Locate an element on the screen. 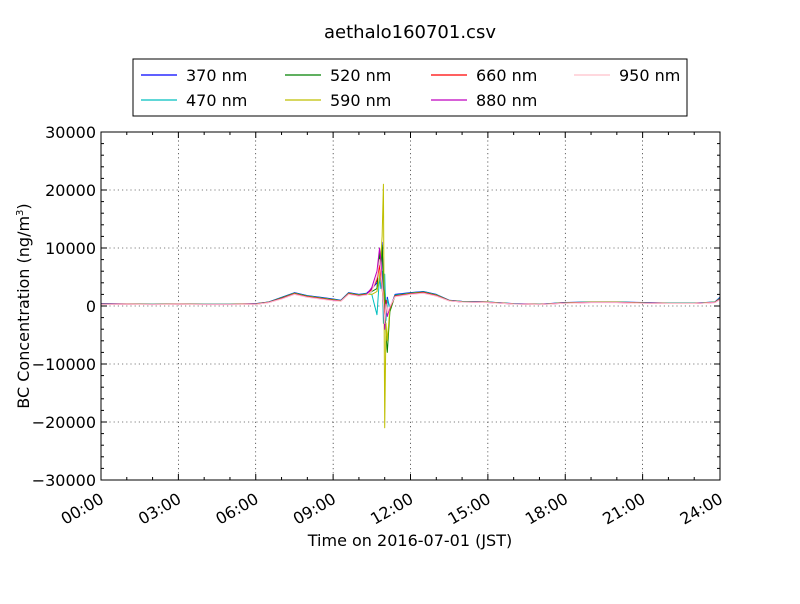 The width and height of the screenshot is (800, 604). y-tick-label: 0 is located at coordinates (91, 306).